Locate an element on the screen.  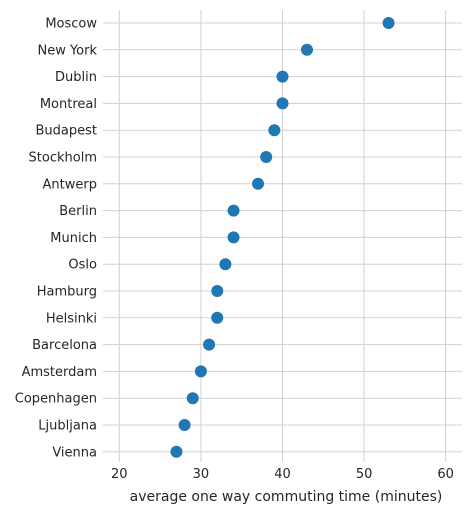
x-axis-label: average one way commuting time (minutes) is located at coordinates (286, 497).